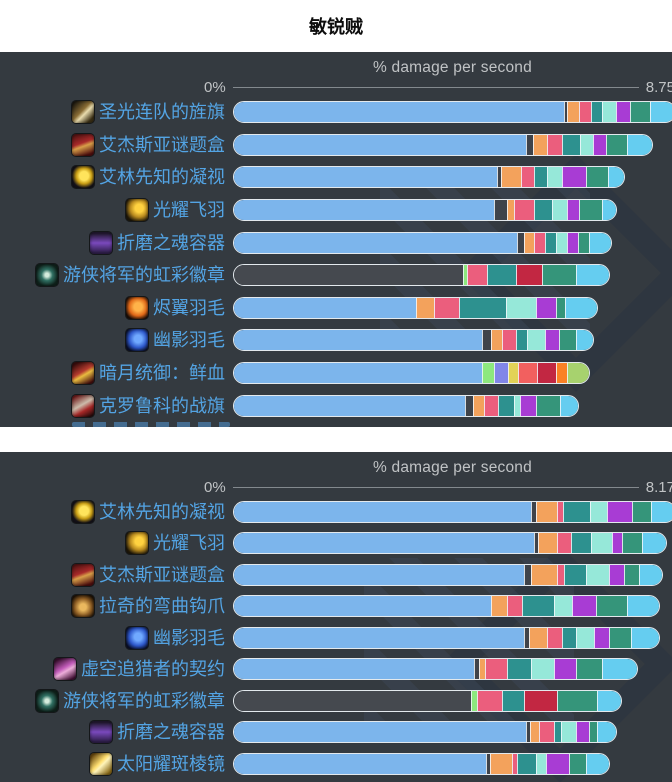  Describe the element at coordinates (162, 373) in the screenshot. I see `item-label: 暗月统御：鲜血` at that location.